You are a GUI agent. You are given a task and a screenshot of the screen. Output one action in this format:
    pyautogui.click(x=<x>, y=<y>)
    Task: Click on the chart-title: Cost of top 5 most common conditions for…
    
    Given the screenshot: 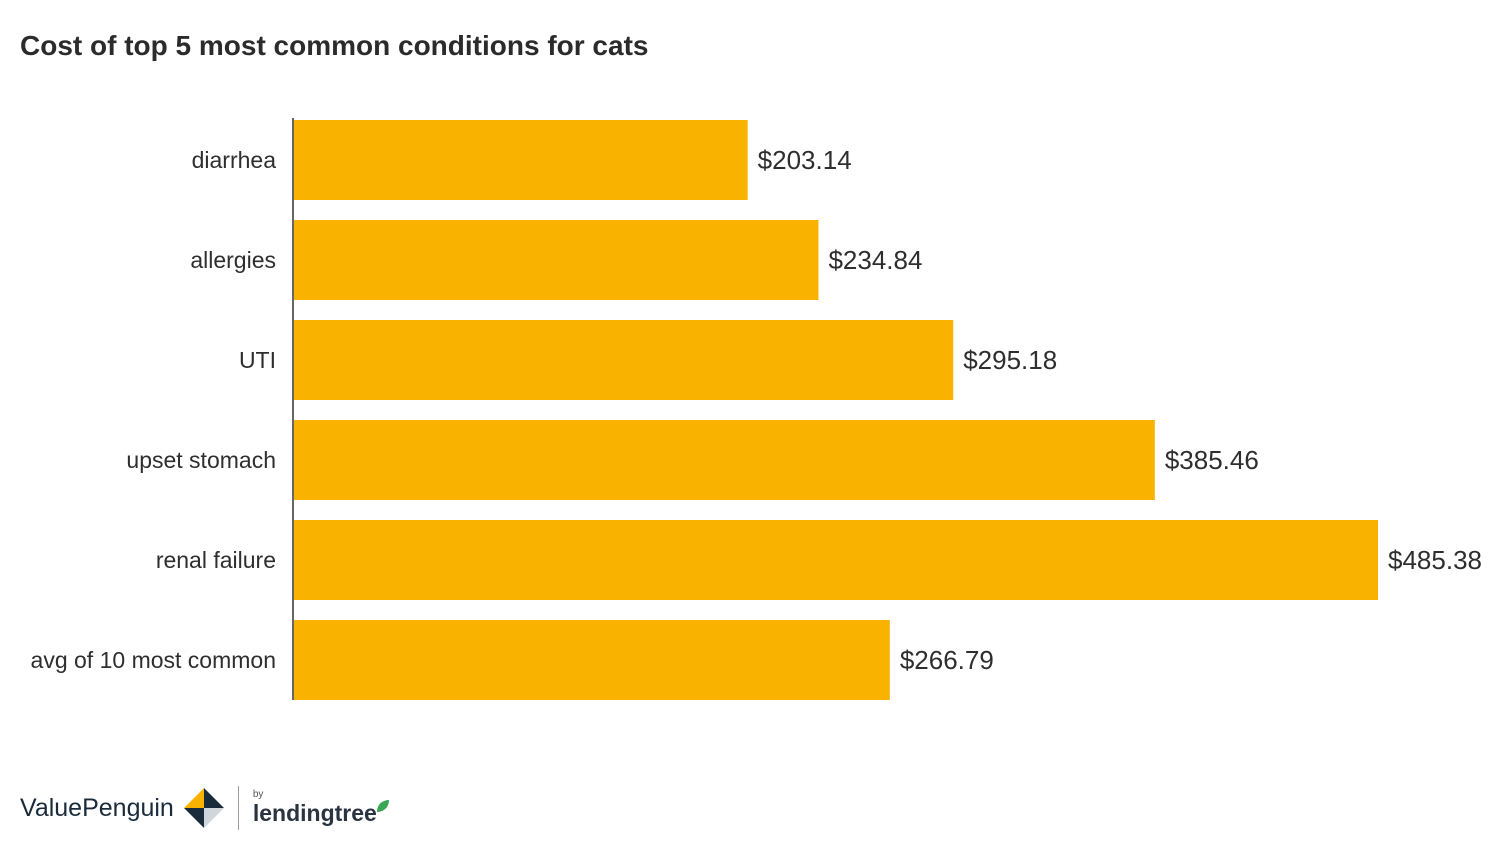 What is the action you would take?
    pyautogui.click(x=334, y=45)
    